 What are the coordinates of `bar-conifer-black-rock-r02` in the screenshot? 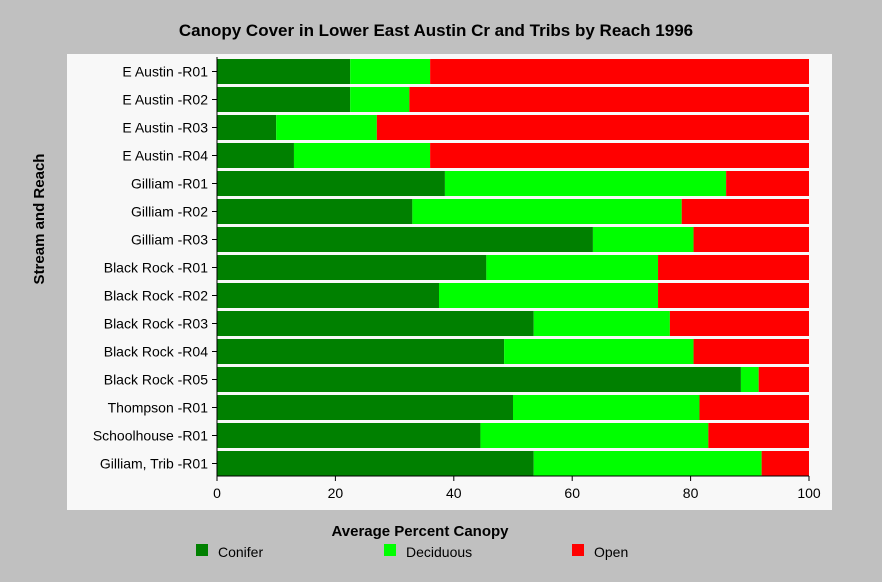 It's located at (328, 295).